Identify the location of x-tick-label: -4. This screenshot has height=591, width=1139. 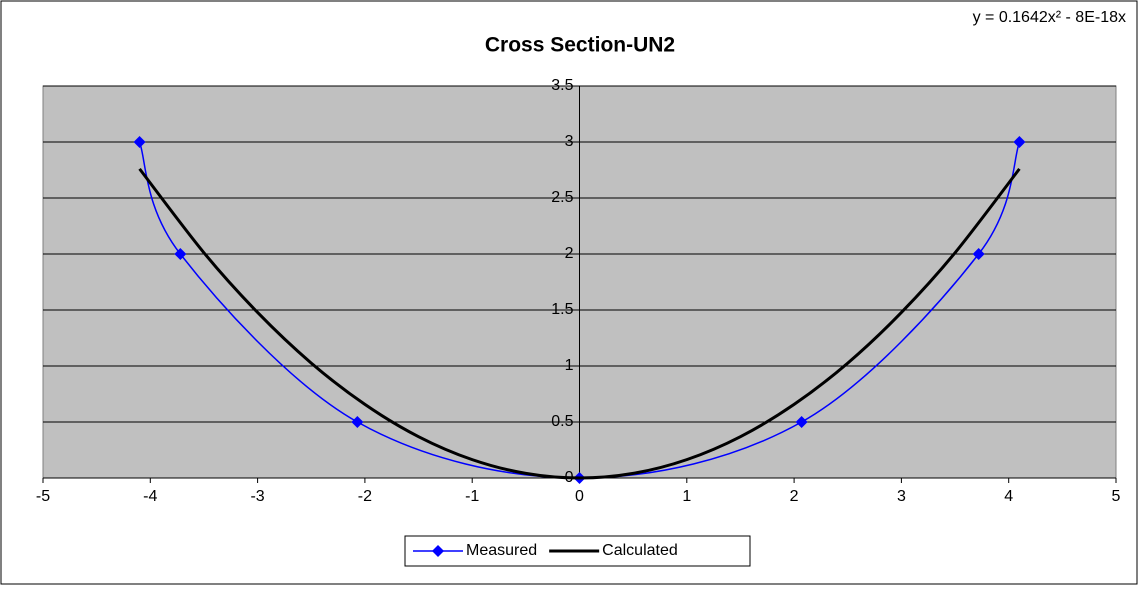
(150, 496).